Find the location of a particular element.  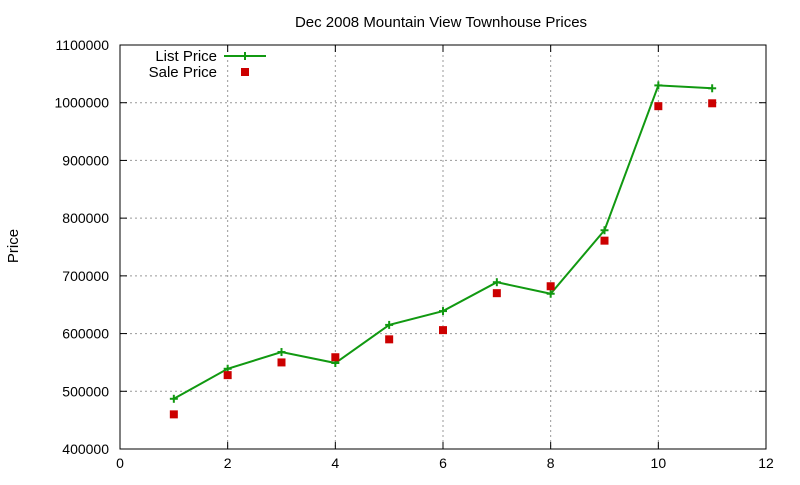

chart-title: Dec 2008 Mountain View Townhouse Prices is located at coordinates (441, 22).